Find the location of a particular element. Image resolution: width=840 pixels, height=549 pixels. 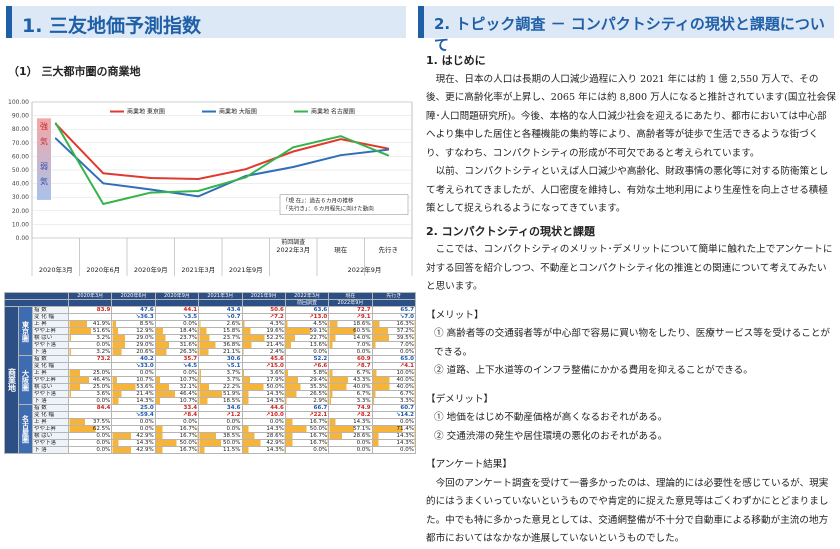

chart-note: 「現 在」：過去６カ月の推移 is located at coordinates (318, 201).